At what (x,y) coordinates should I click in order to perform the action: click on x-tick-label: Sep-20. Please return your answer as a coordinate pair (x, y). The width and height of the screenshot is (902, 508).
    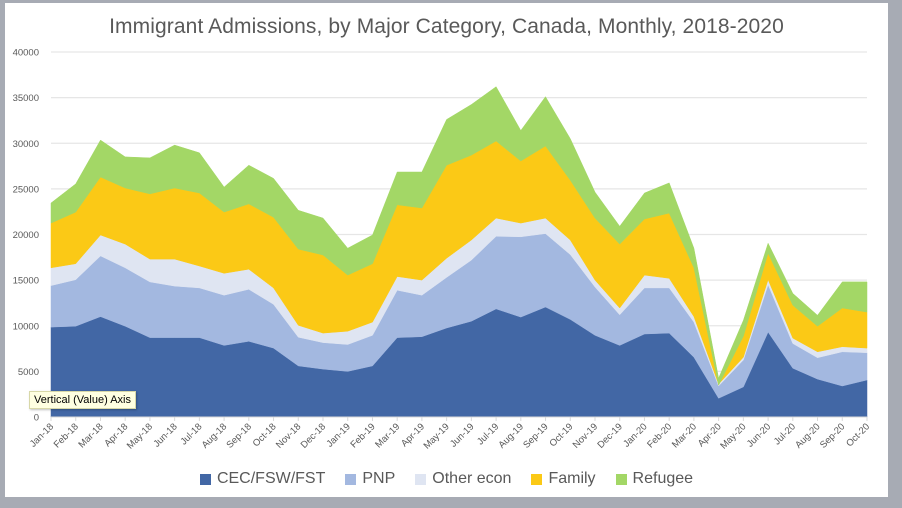
    Looking at the image, I should click on (832, 435).